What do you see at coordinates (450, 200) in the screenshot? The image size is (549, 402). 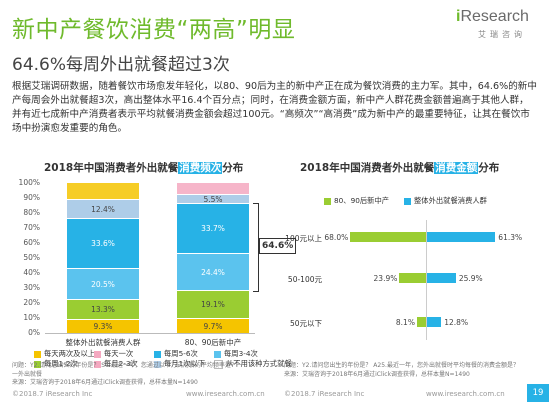 I see `legend-label: 整体外出就餐消费人群` at bounding box center [450, 200].